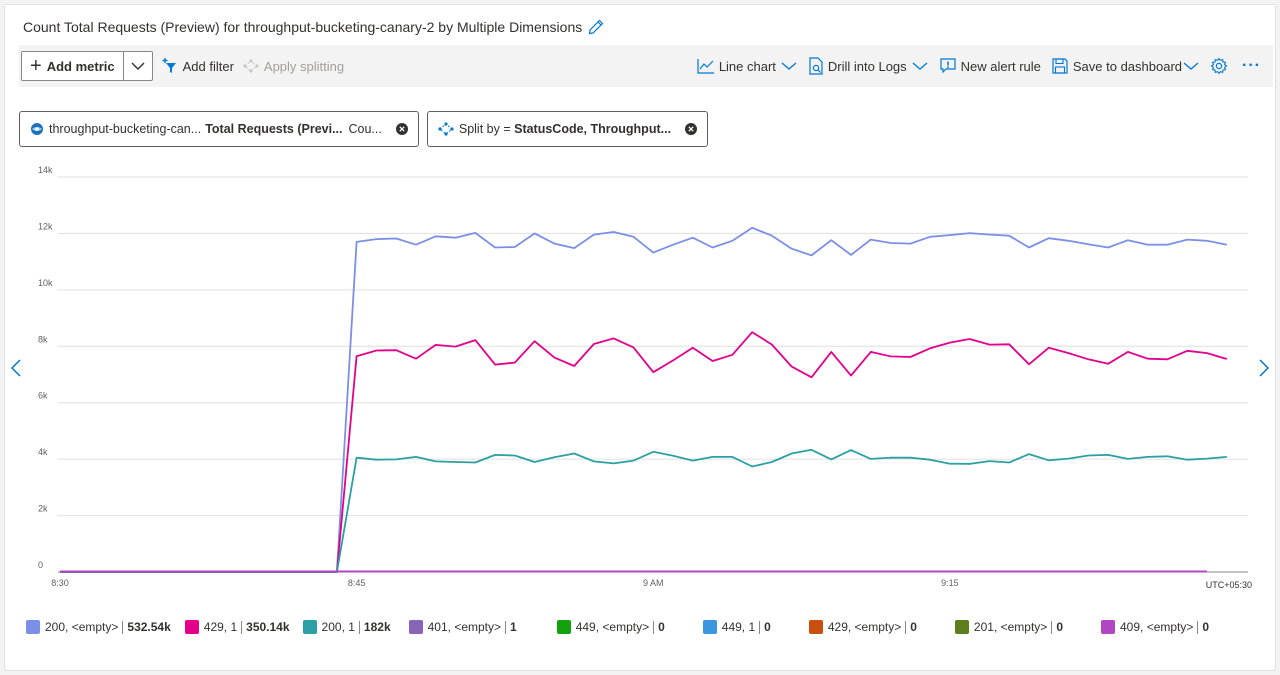  I want to click on chart-settings-button, so click(1221, 66).